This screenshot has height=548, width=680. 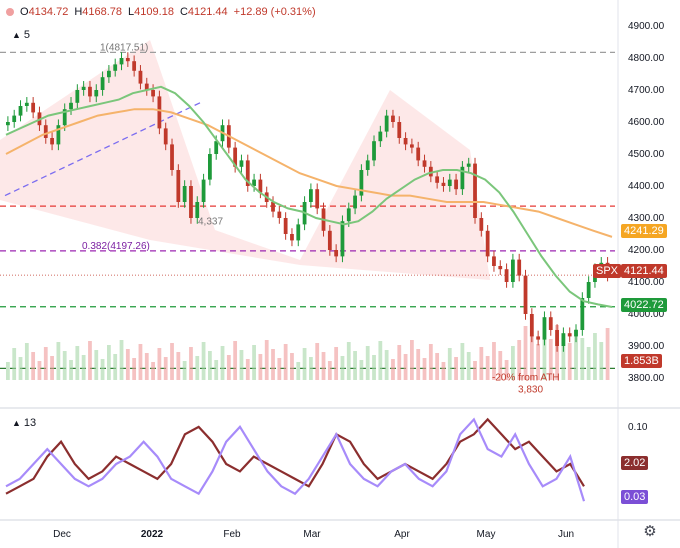 I want to click on price-tick-label: 4000.00, so click(x=646, y=314).